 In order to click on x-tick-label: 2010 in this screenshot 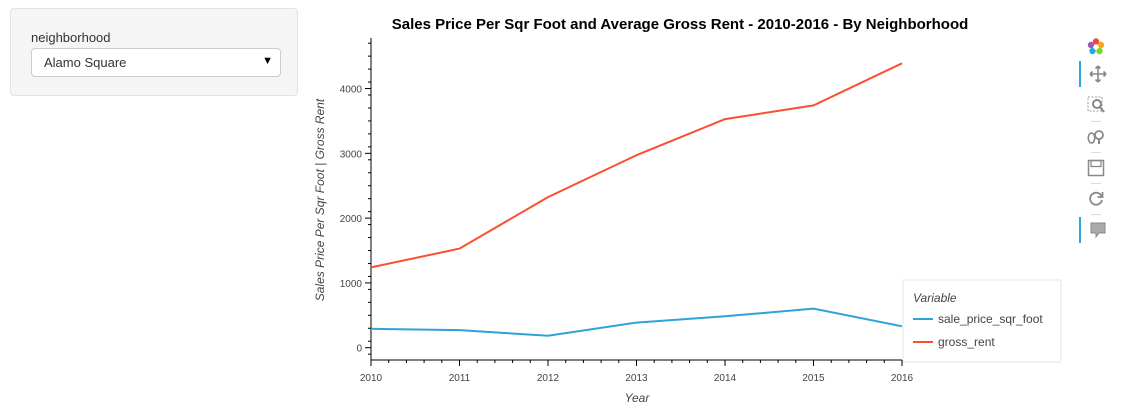, I will do `click(371, 378)`.